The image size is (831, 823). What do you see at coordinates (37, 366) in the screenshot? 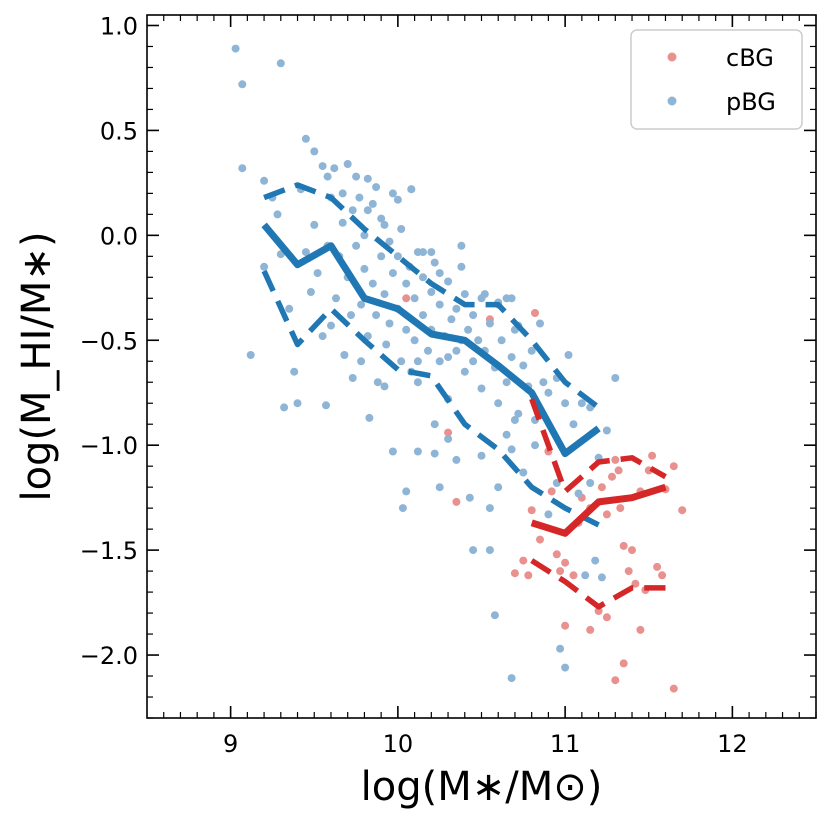
I see `y-axis-label: log(M_HI/M∗)` at bounding box center [37, 366].